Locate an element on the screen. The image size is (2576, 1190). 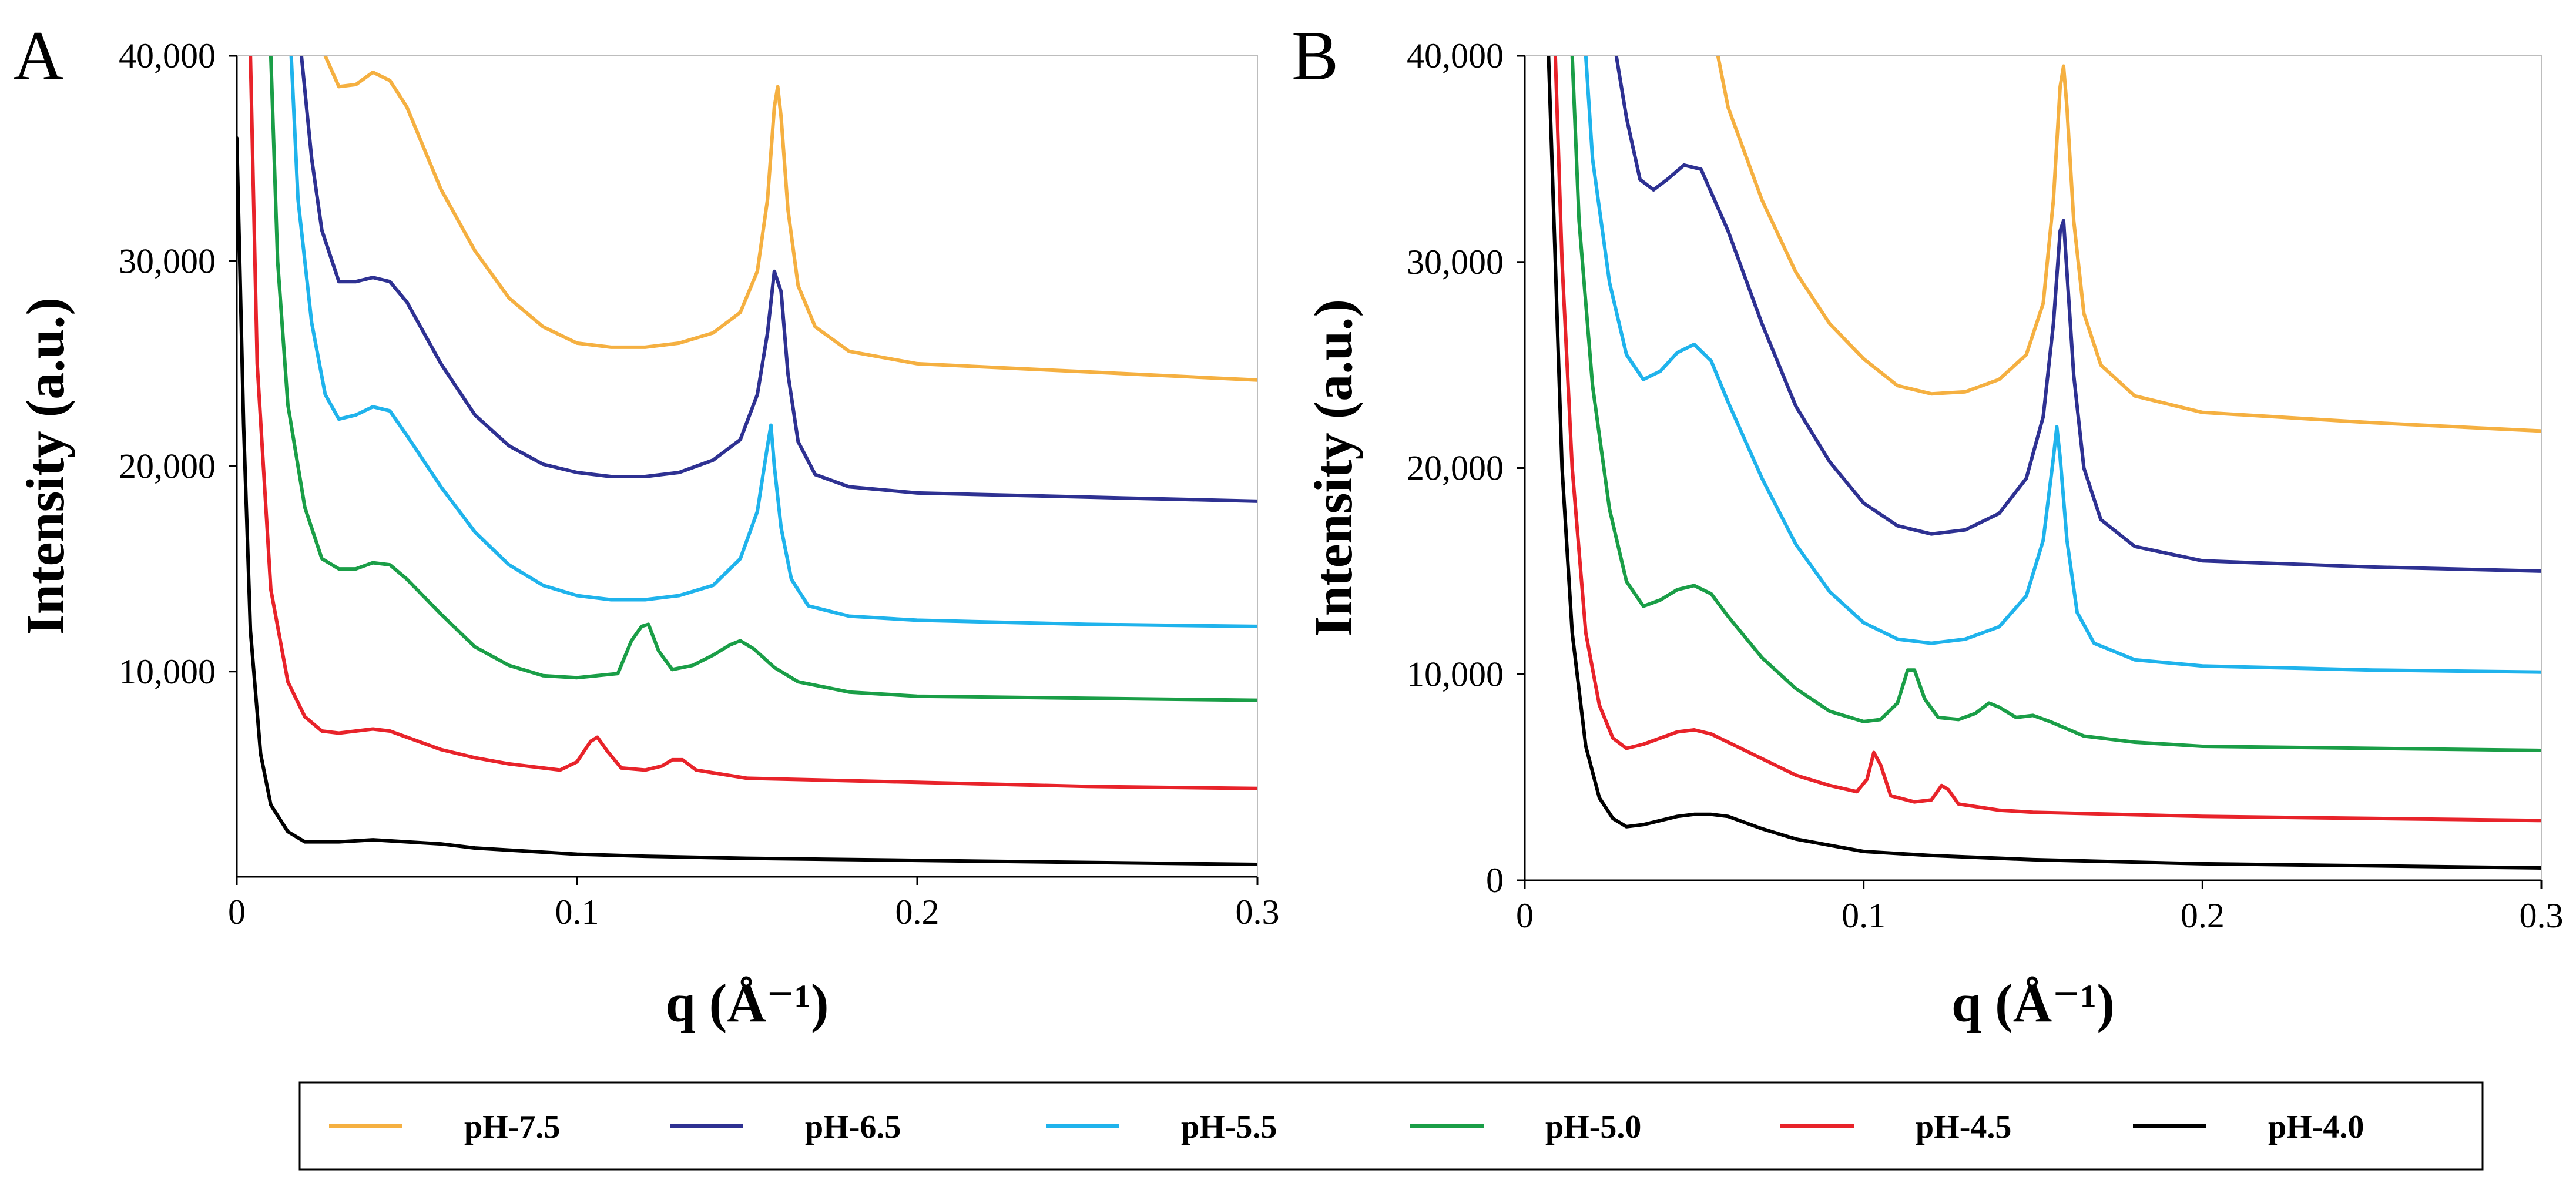
legend-label: pH-6.5 is located at coordinates (853, 1127).